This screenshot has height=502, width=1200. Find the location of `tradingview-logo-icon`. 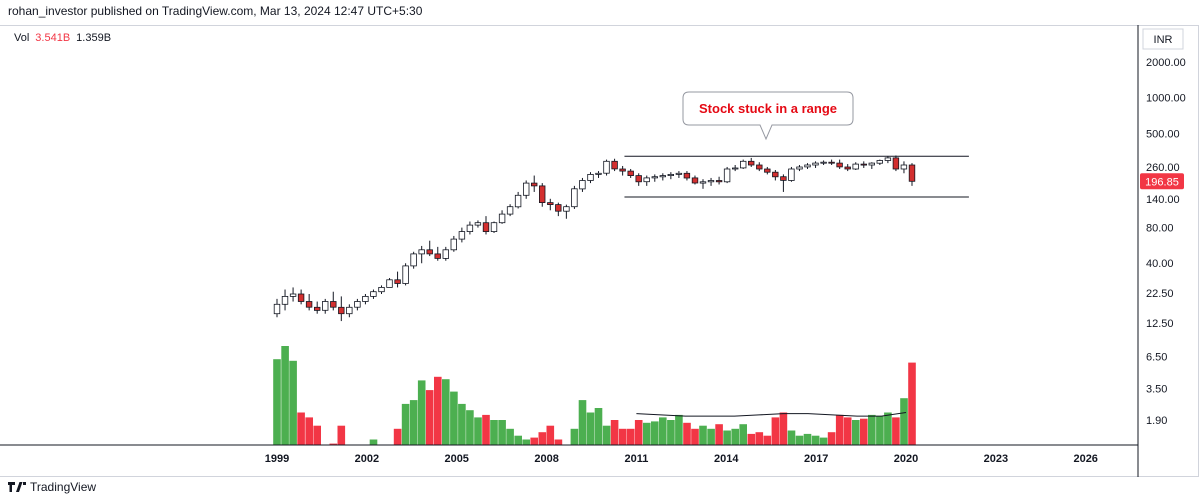

tradingview-logo-icon is located at coordinates (17, 487).